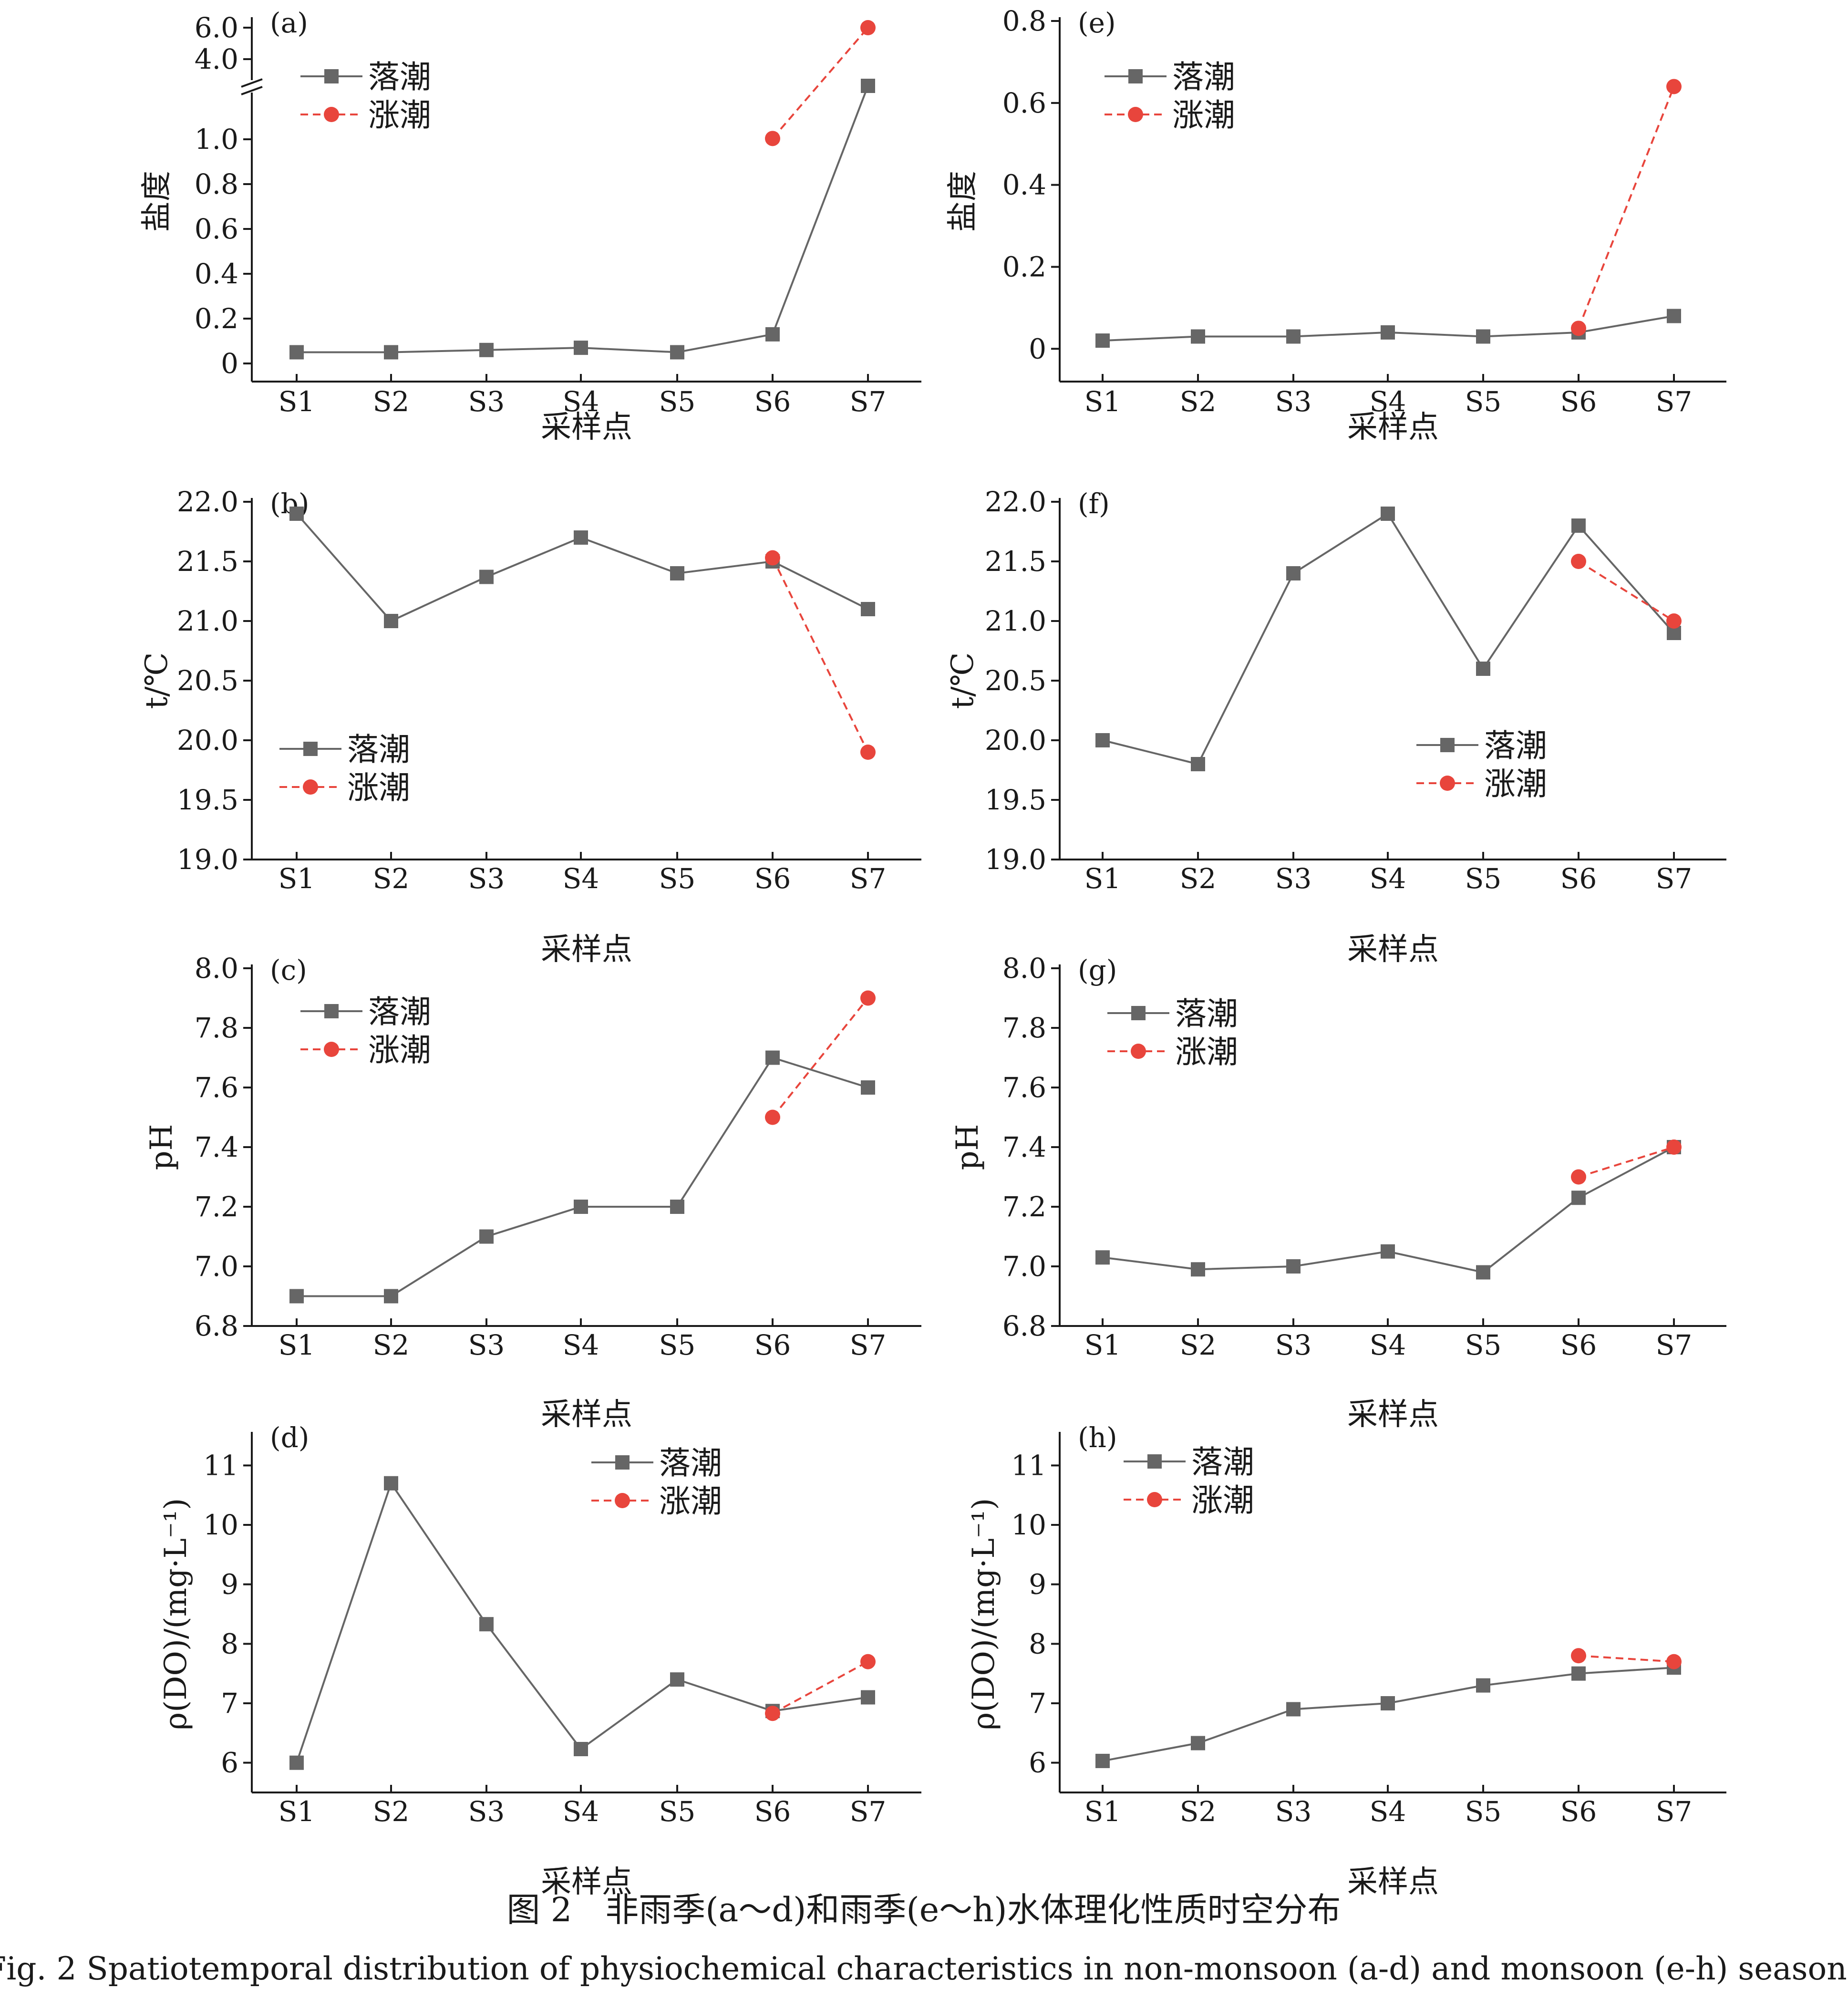  What do you see at coordinates (252, 83) in the screenshot?
I see `axis-break-mark` at bounding box center [252, 83].